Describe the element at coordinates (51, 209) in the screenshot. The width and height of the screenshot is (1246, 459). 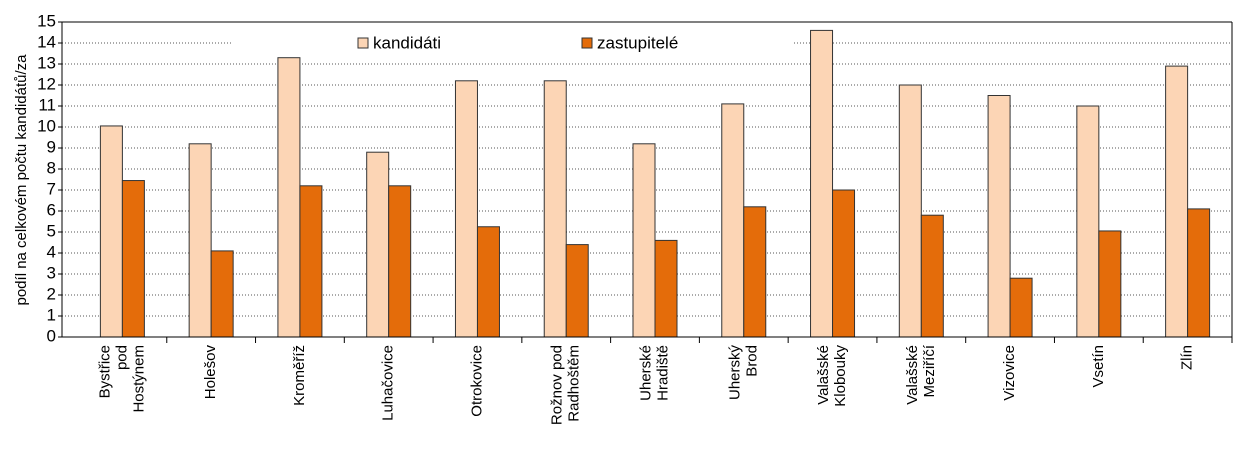
I see `y-tick-label: 6` at that location.